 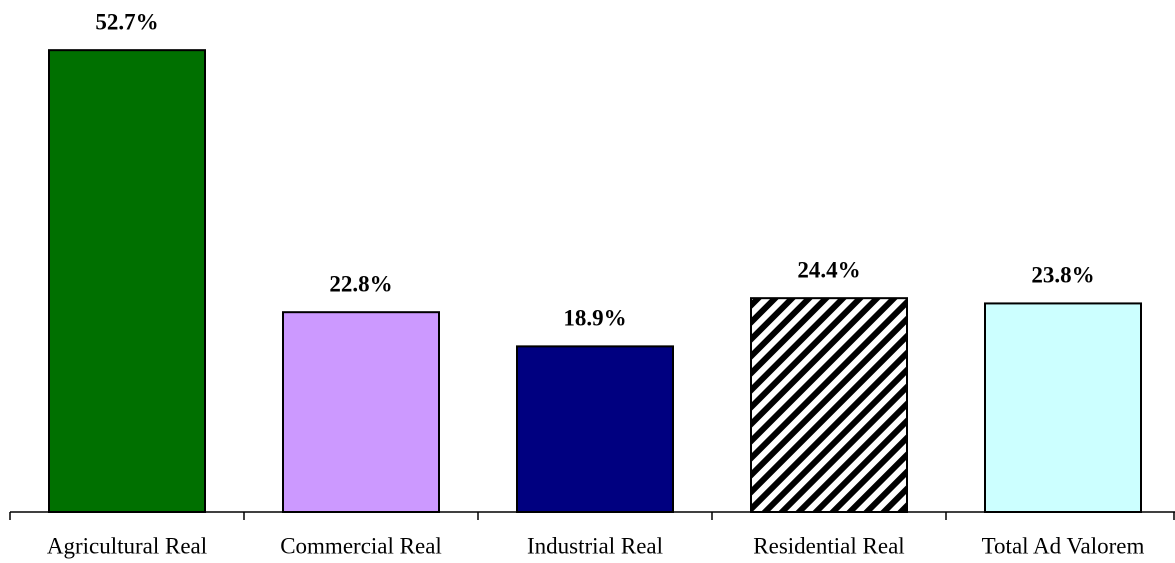 What do you see at coordinates (127, 545) in the screenshot?
I see `x-tick-label: Agricultural Real` at bounding box center [127, 545].